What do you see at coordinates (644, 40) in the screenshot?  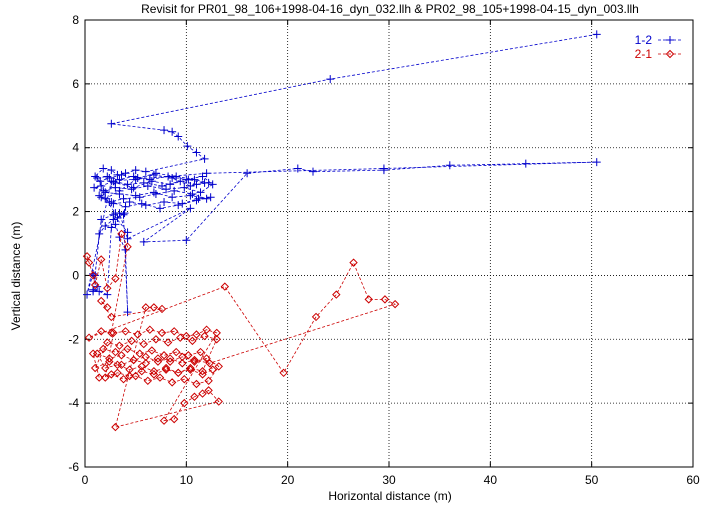 I see `legend-label: 1-2` at bounding box center [644, 40].